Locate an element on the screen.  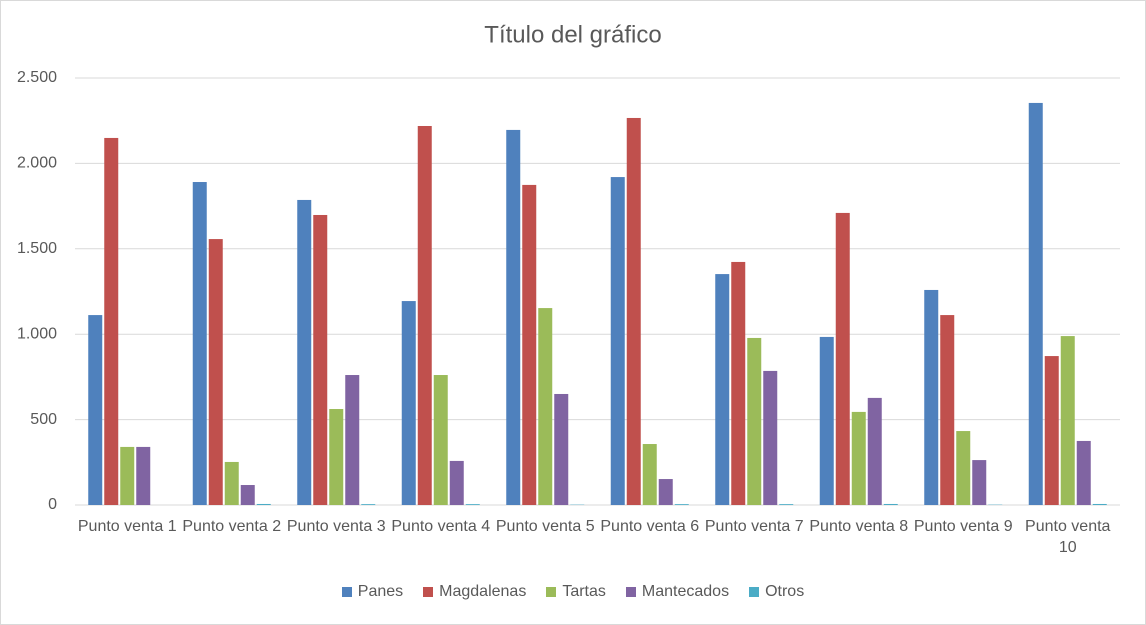
x-tick-label: Punto venta 9 is located at coordinates (963, 526).